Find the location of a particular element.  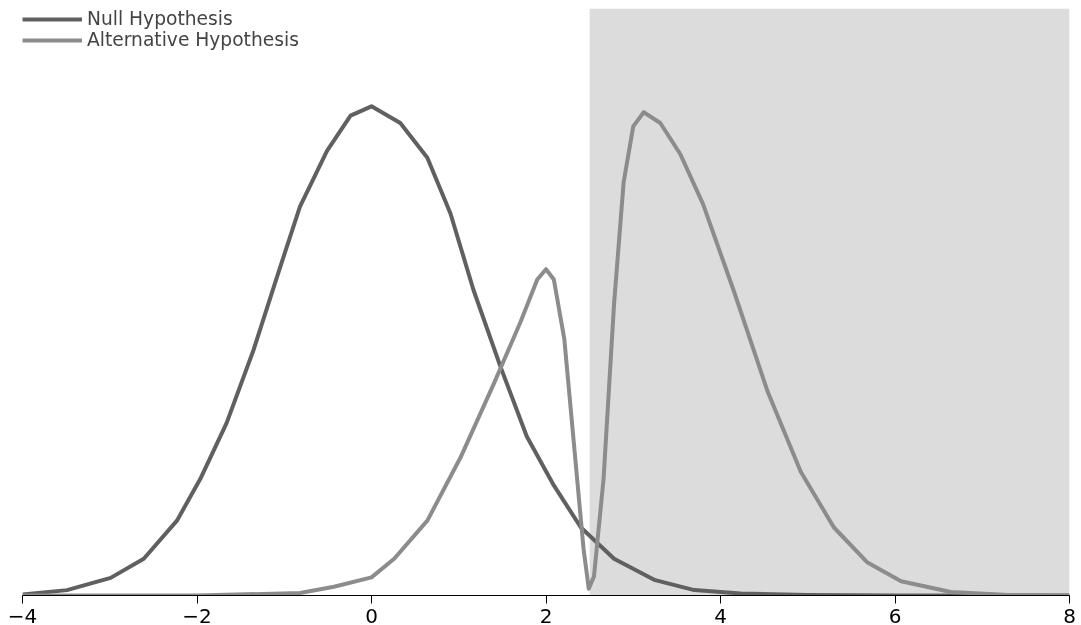

x-tick-label: 6 is located at coordinates (895, 614).